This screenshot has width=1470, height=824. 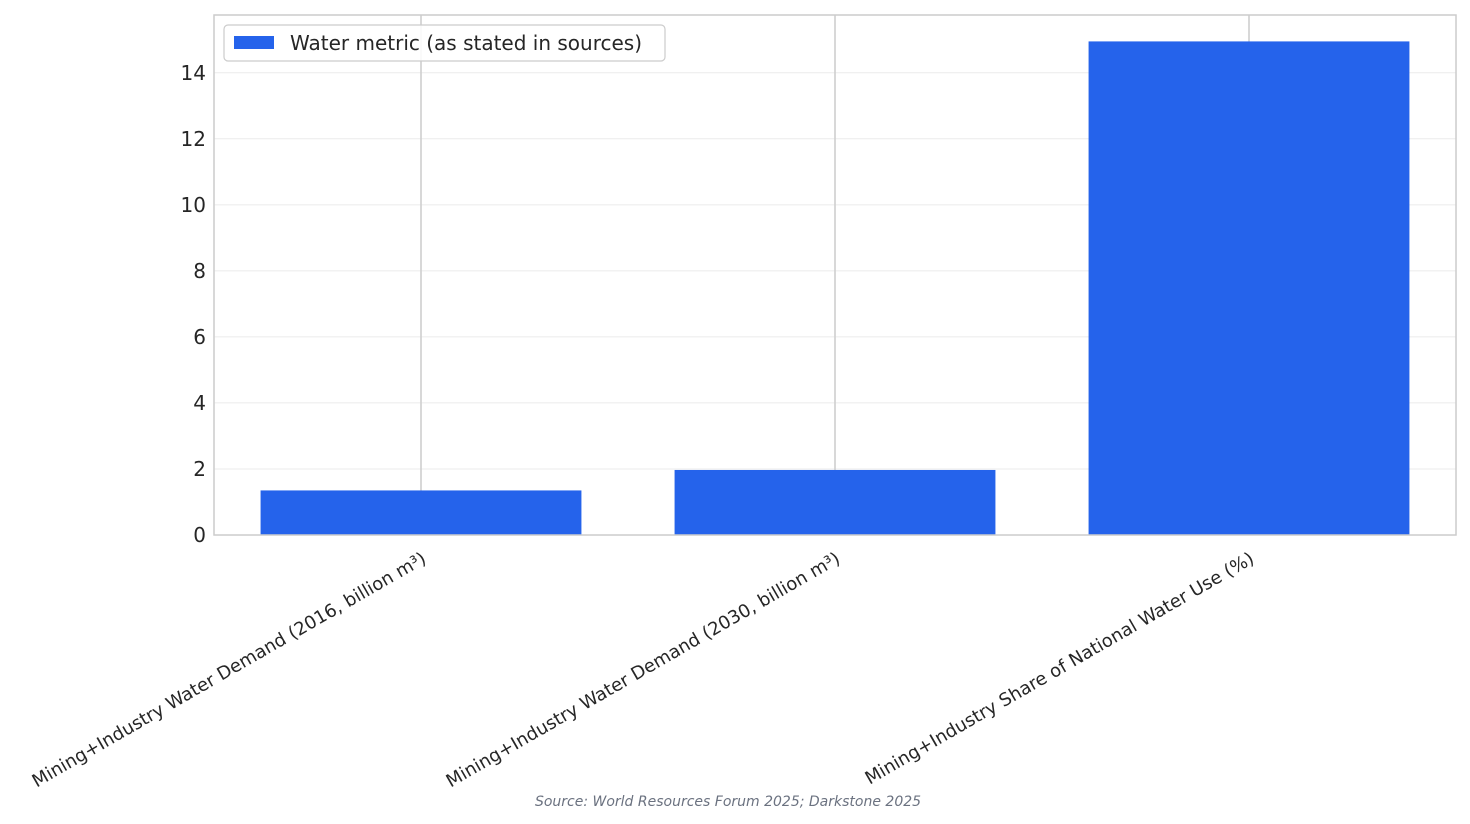 I want to click on y-axis: 0 2 4 6 8 10 12 14, so click(x=193, y=304).